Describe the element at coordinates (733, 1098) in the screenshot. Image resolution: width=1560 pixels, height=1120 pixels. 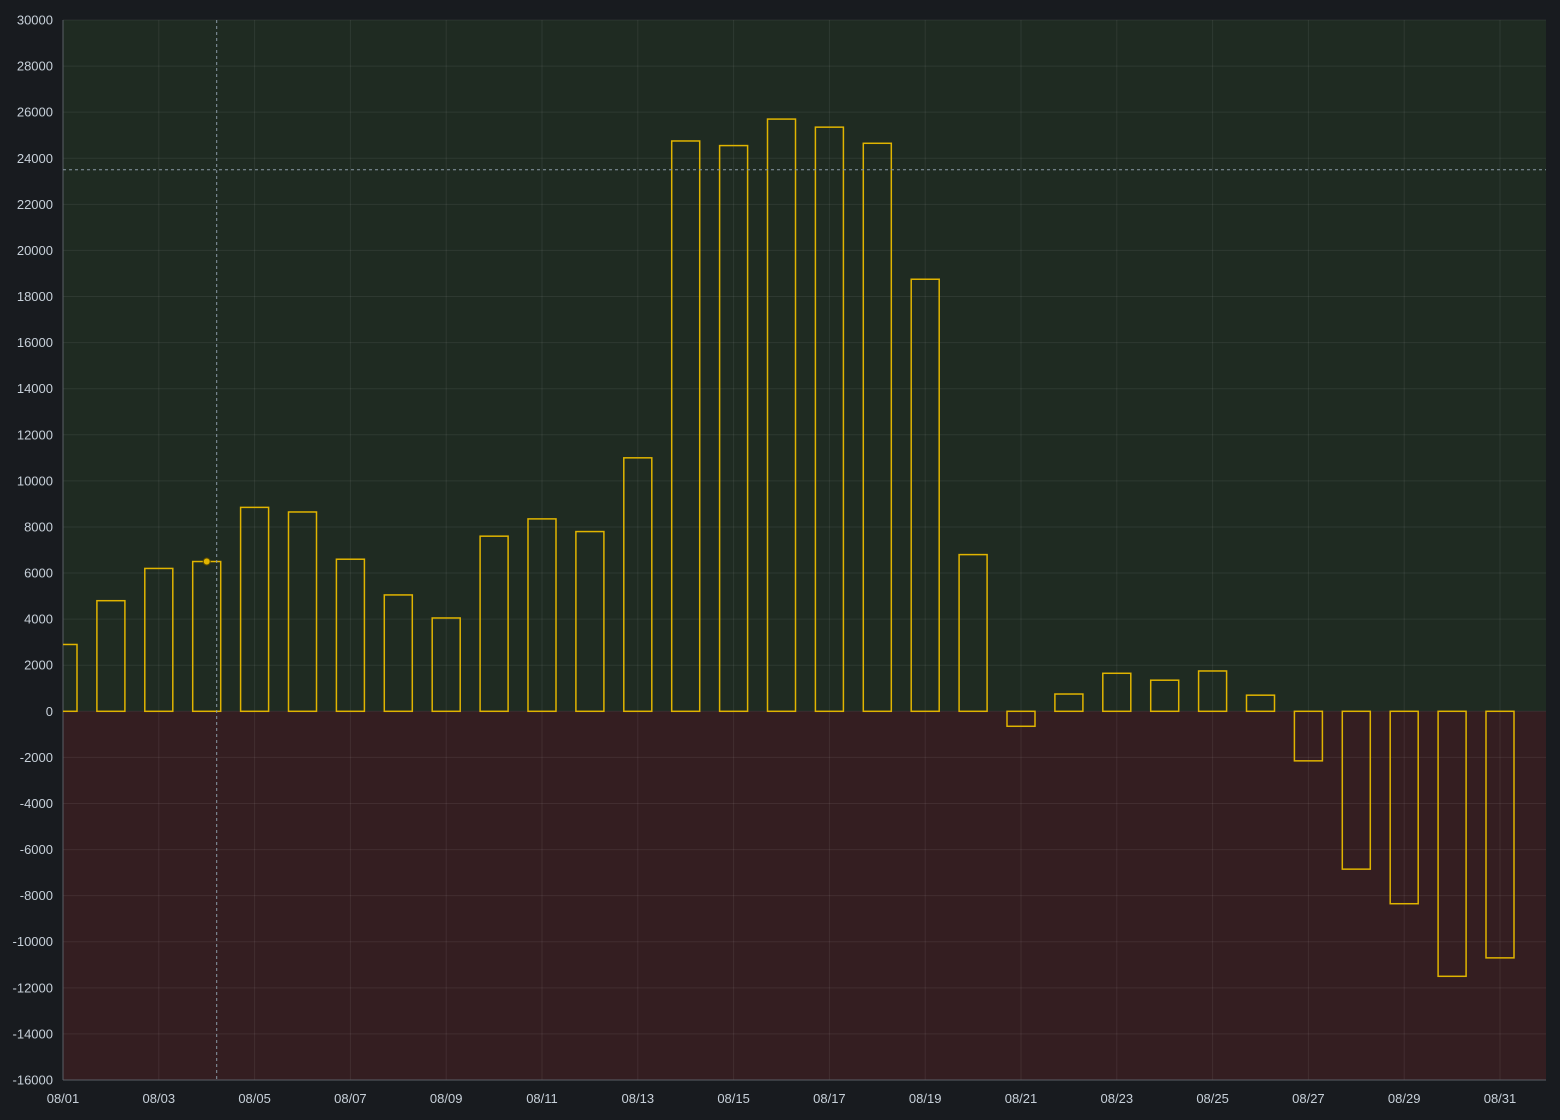
I see `x-tick-label: 08/15` at that location.